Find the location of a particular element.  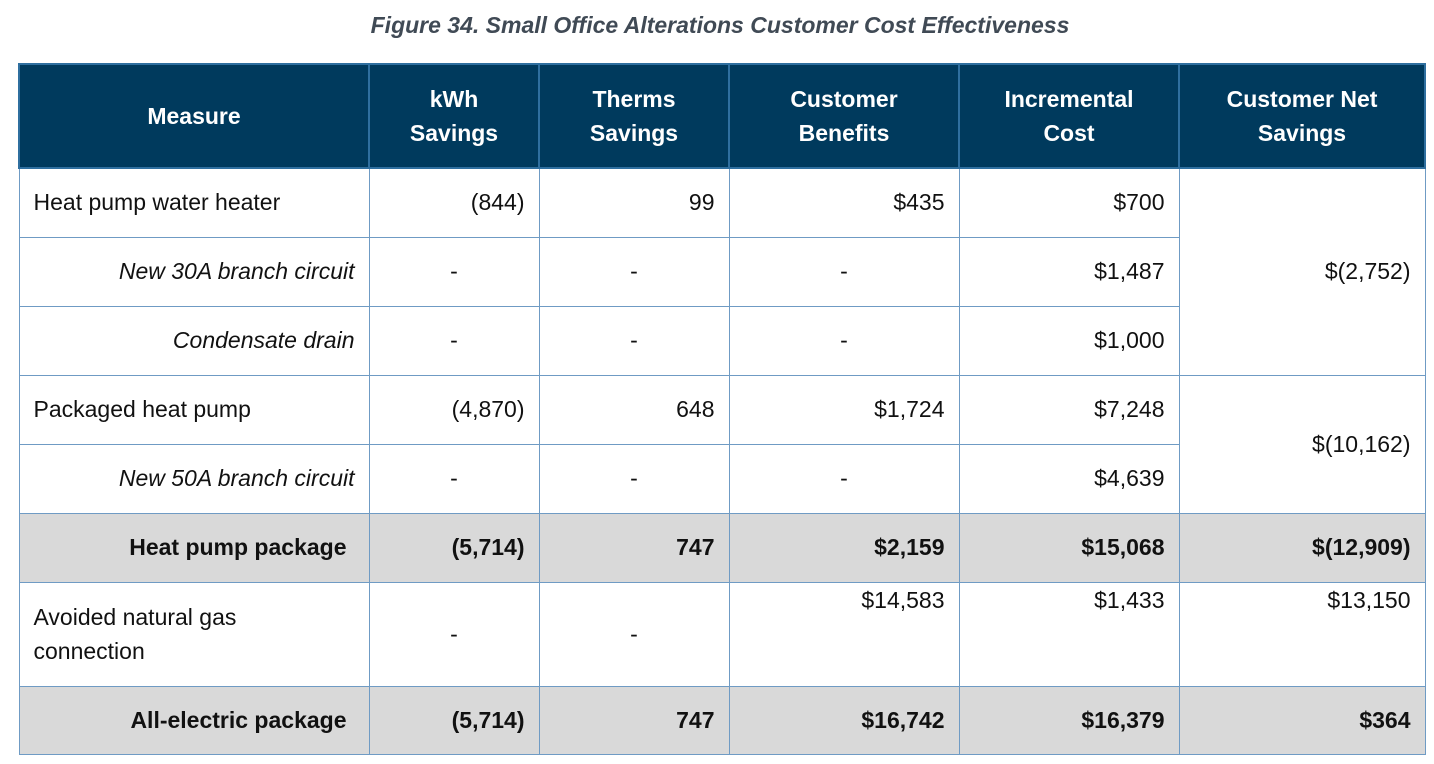

cell-net: $364 is located at coordinates (1302, 720).